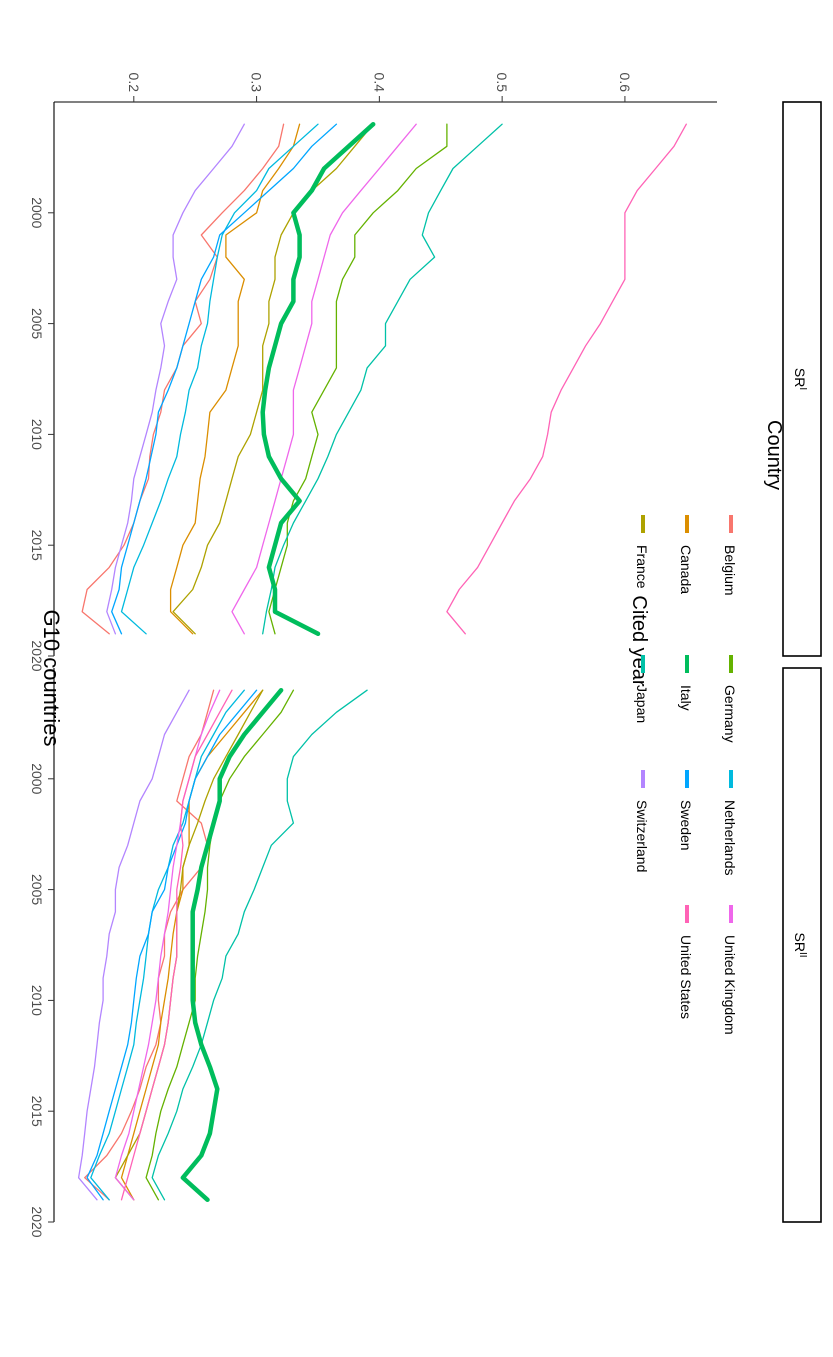 The width and height of the screenshot is (833, 1357). I want to click on legend-item-label: Germany, so click(730, 714).